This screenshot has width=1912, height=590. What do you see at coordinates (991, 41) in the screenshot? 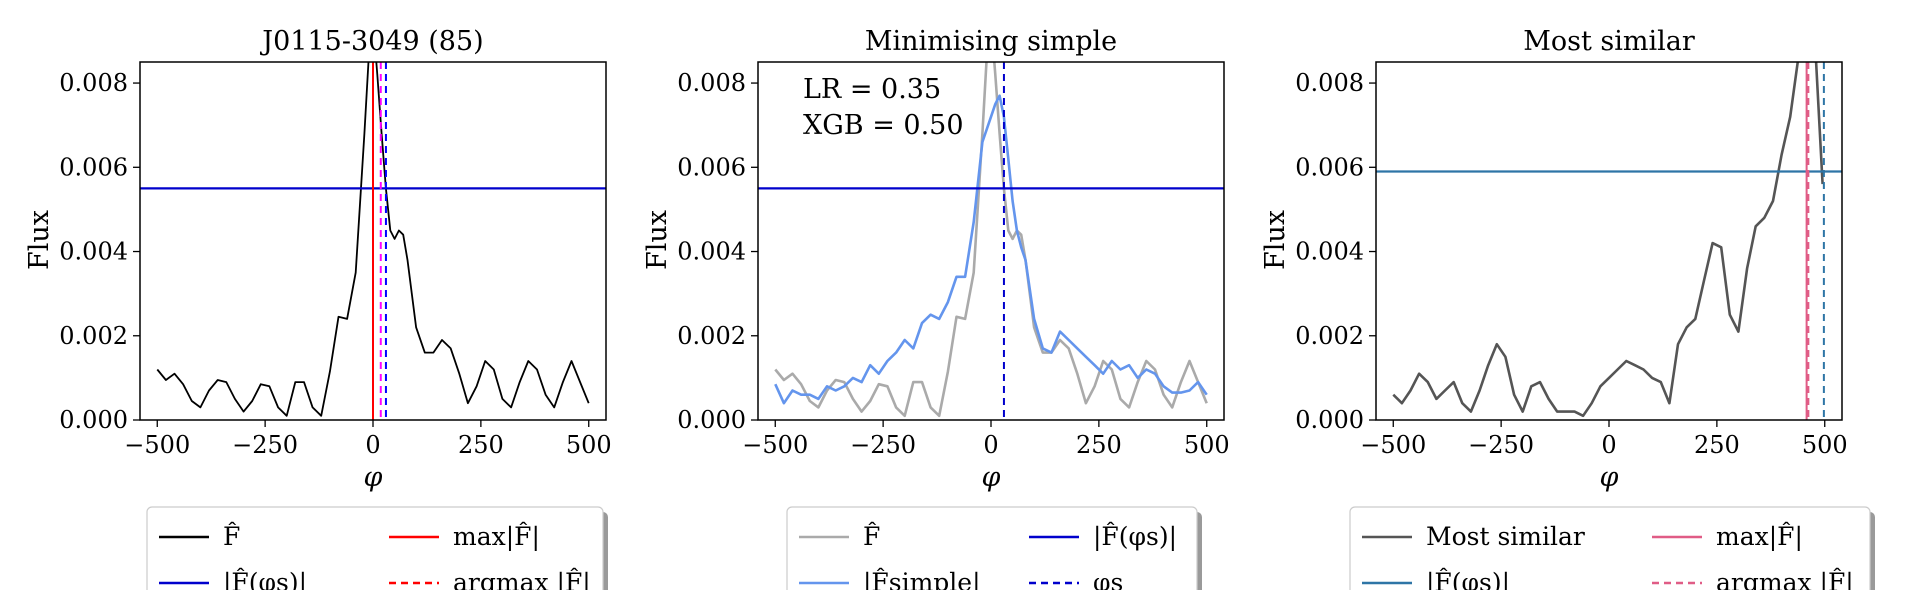
I see `chart-title: Minimising simple` at bounding box center [991, 41].